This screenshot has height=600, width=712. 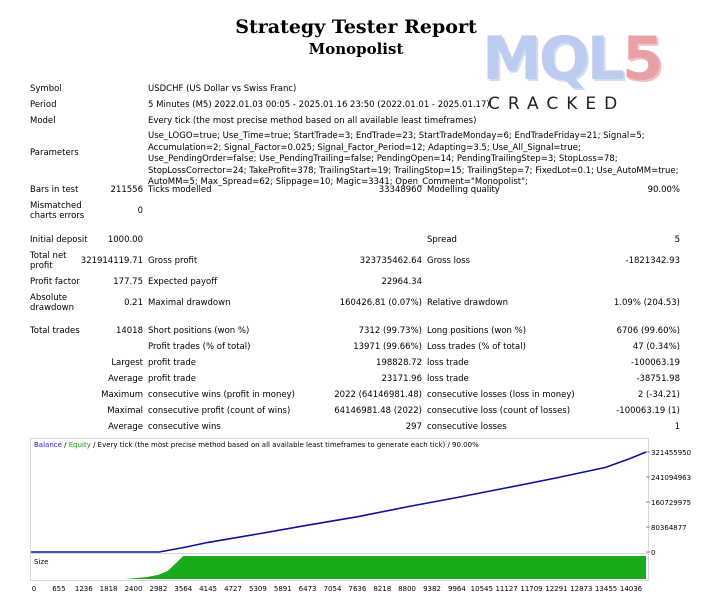 I want to click on largest-loss-value: -100063.19, so click(x=655, y=363).